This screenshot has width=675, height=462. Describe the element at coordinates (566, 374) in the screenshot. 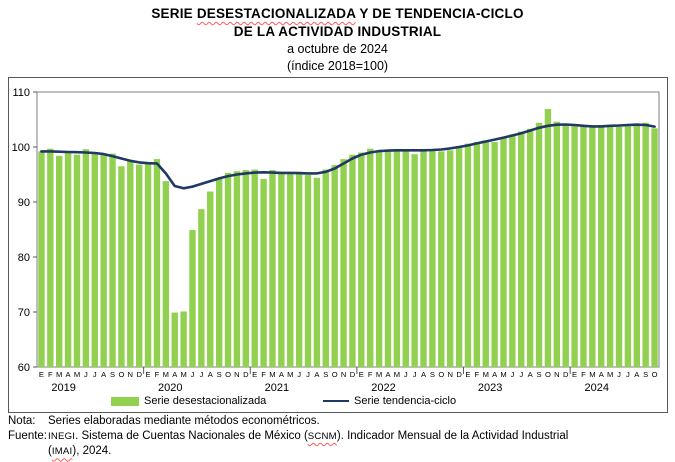

I see `svg-text: D` at that location.